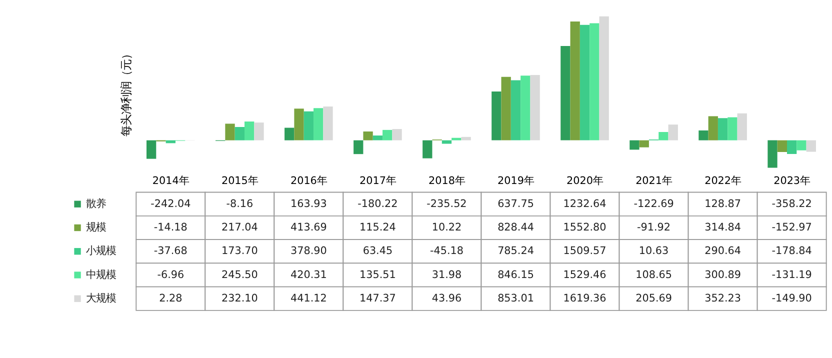 This screenshot has height=358, width=832. What do you see at coordinates (171, 251) in the screenshot?
I see `data-label: -37.68` at bounding box center [171, 251].